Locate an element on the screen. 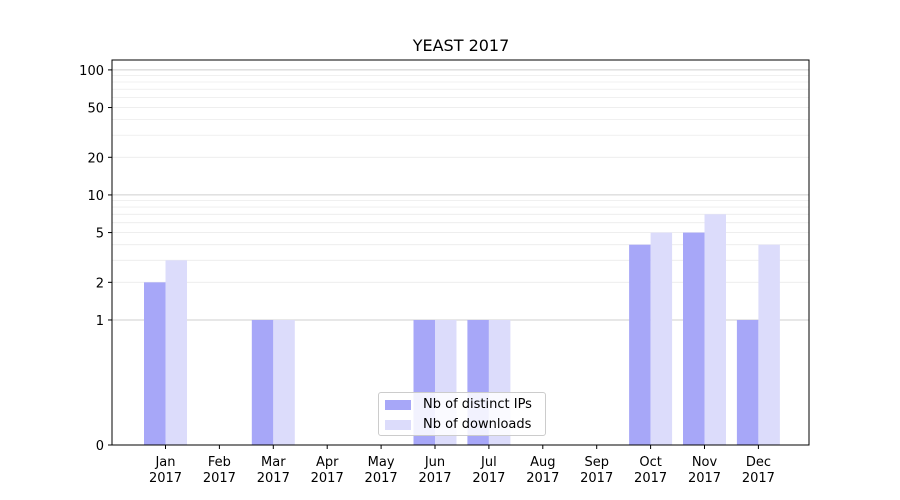 This screenshot has height=500, width=900. y-tick-label: 10 is located at coordinates (95, 196).